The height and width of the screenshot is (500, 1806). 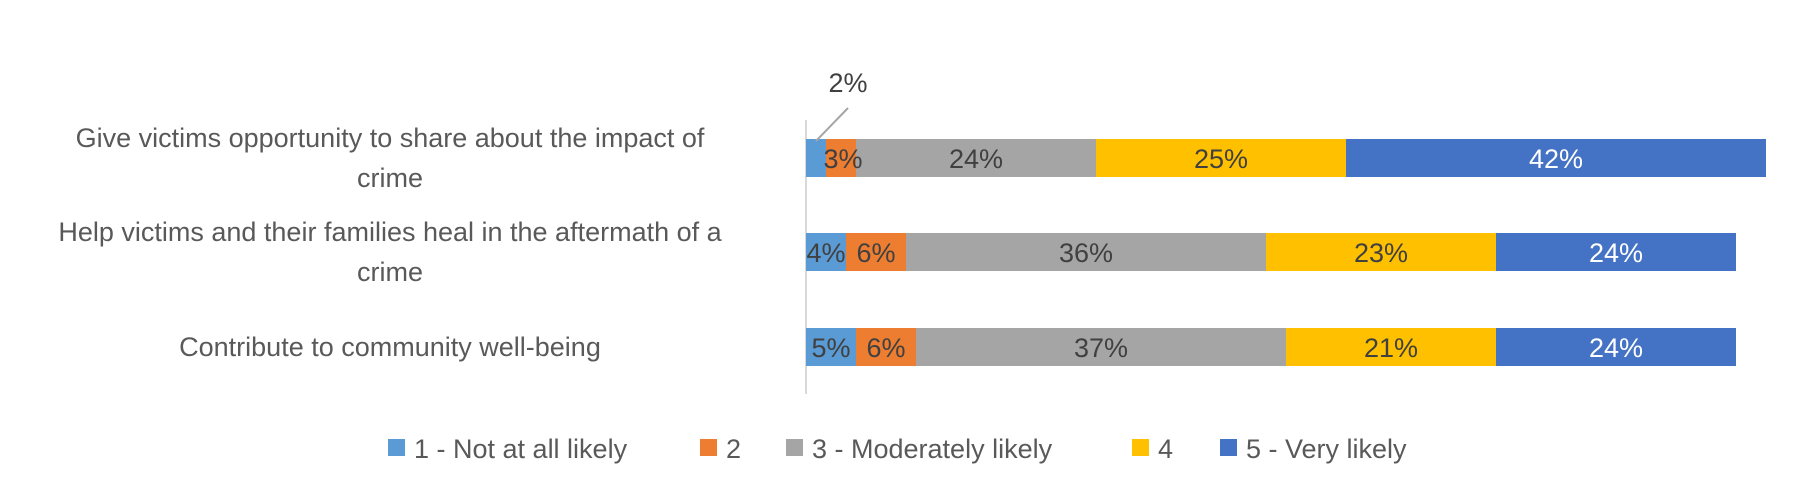 I want to click on data-label: 3%, so click(x=842, y=159).